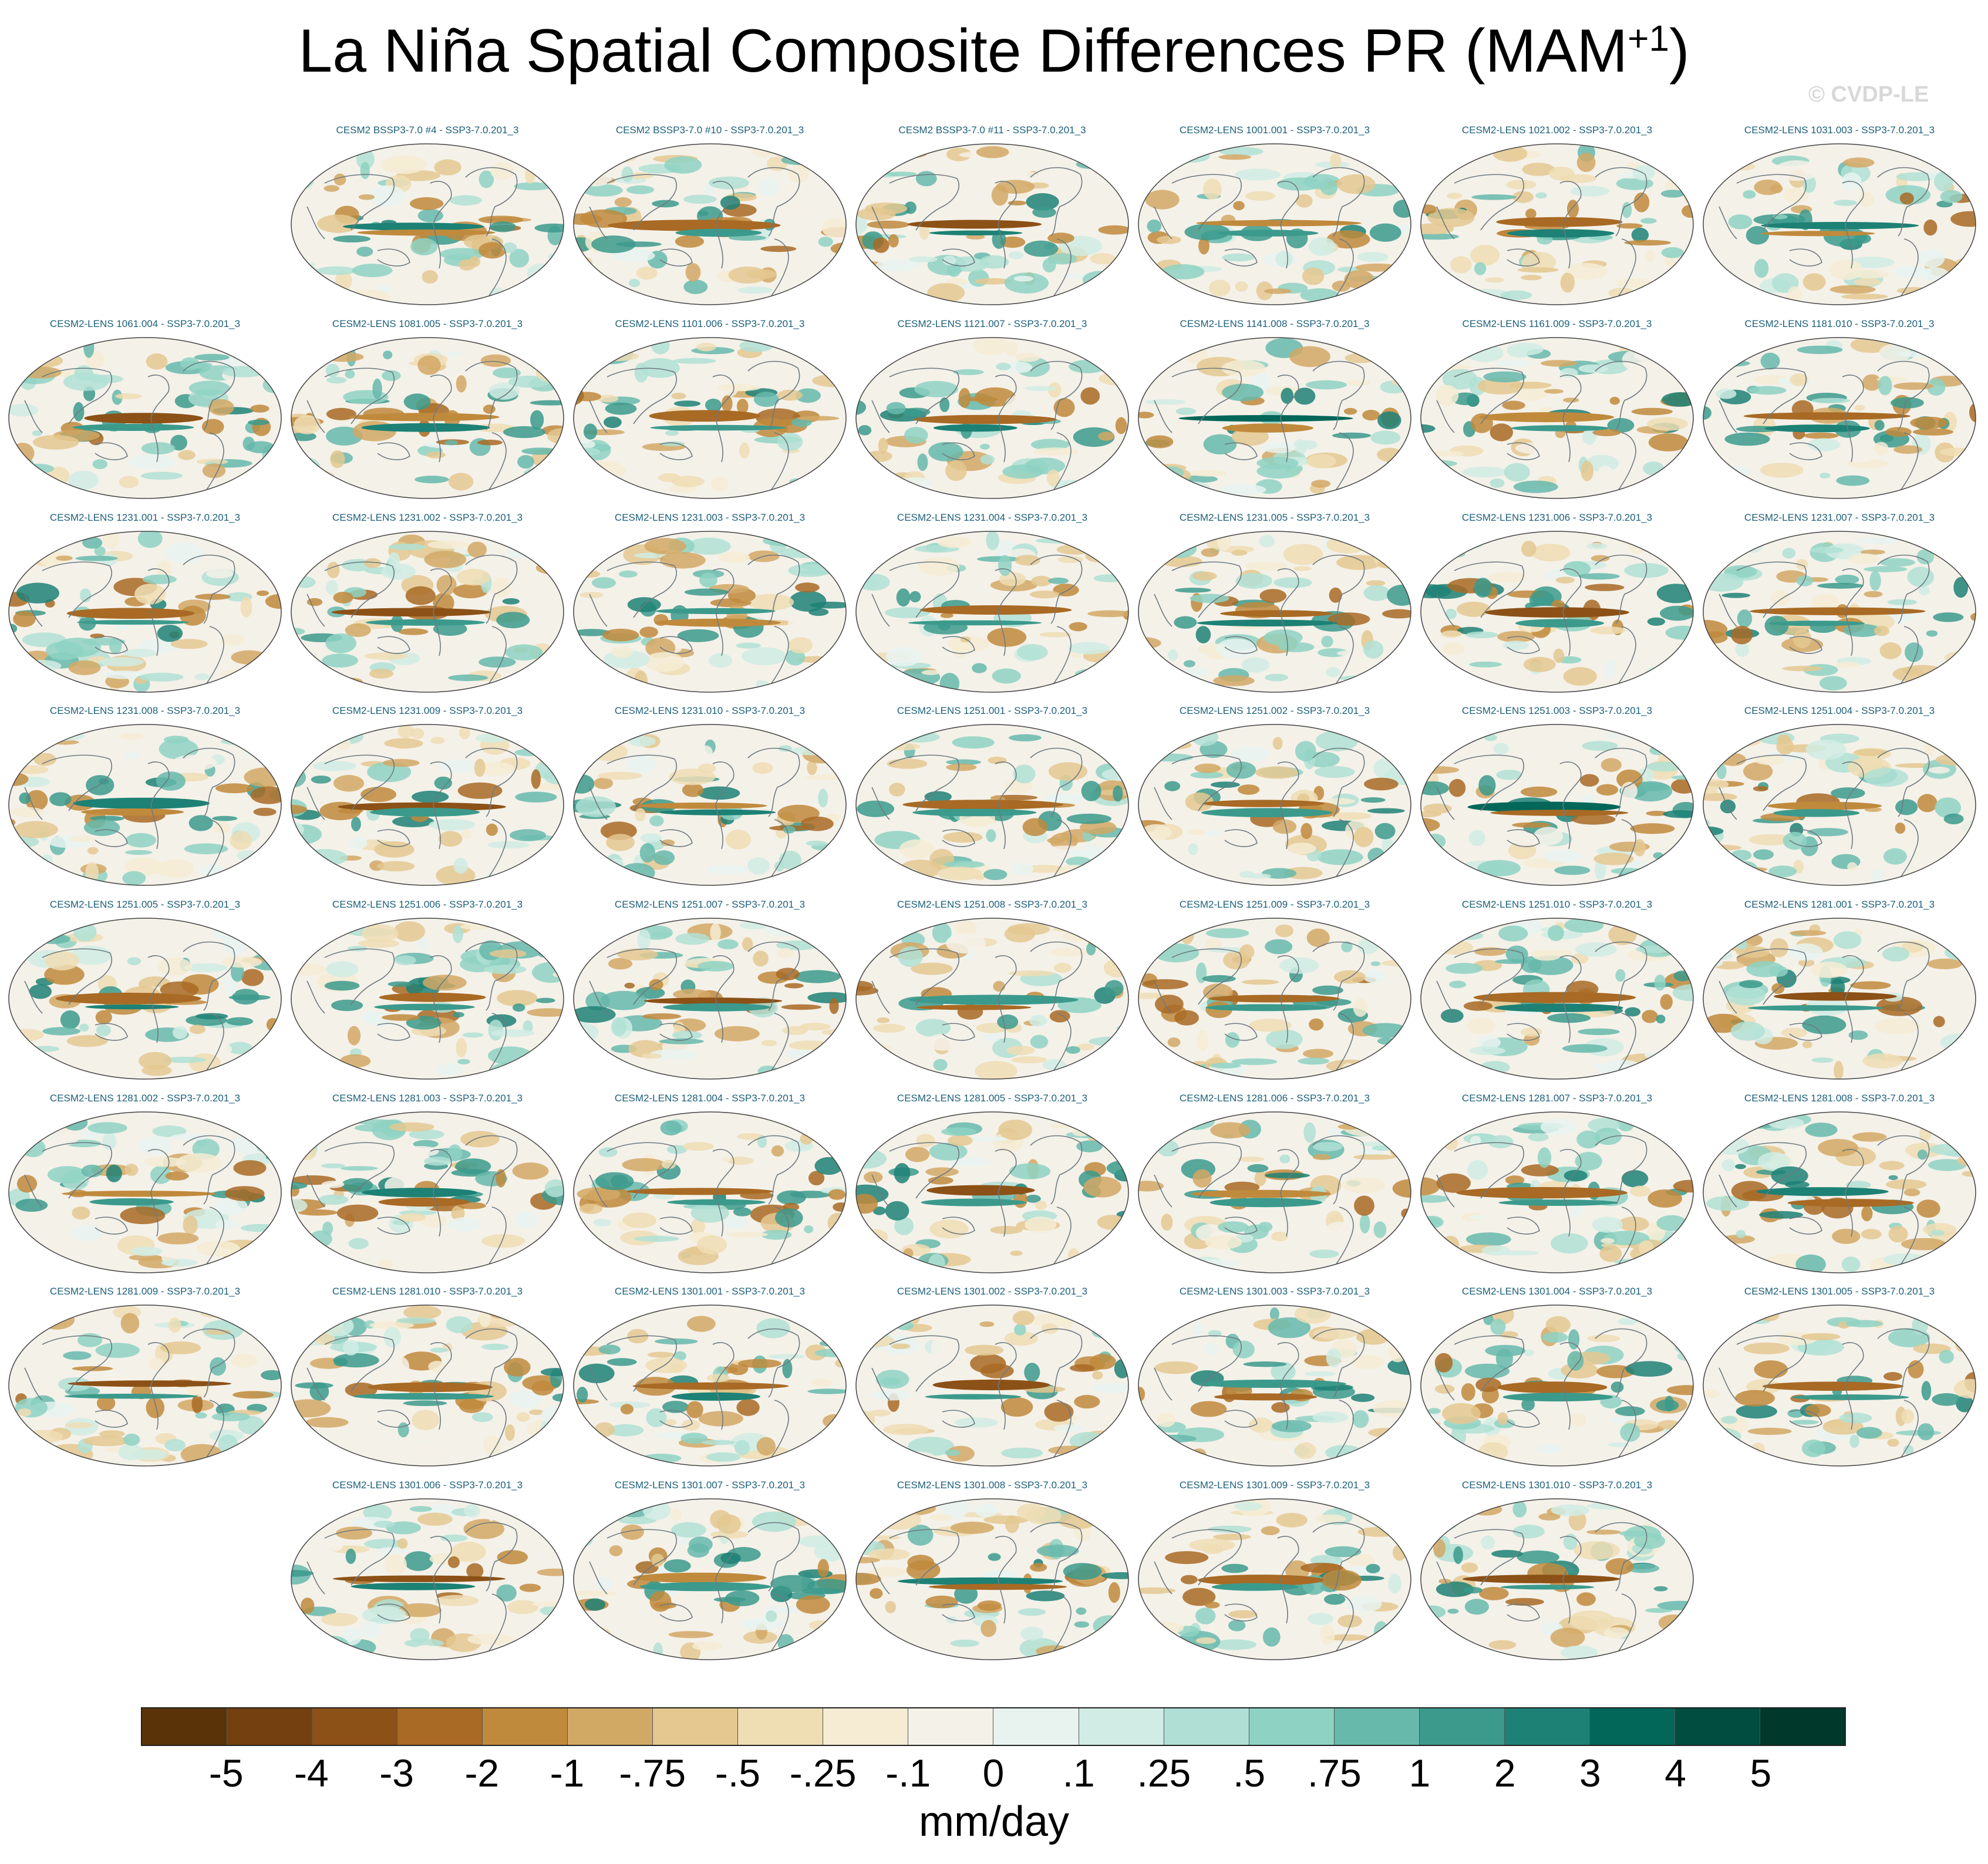 This screenshot has height=1864, width=1988. I want to click on map-panel: CESM2-LENS 1251.004 - SSP3-7.0.201_3, so click(1839, 797).